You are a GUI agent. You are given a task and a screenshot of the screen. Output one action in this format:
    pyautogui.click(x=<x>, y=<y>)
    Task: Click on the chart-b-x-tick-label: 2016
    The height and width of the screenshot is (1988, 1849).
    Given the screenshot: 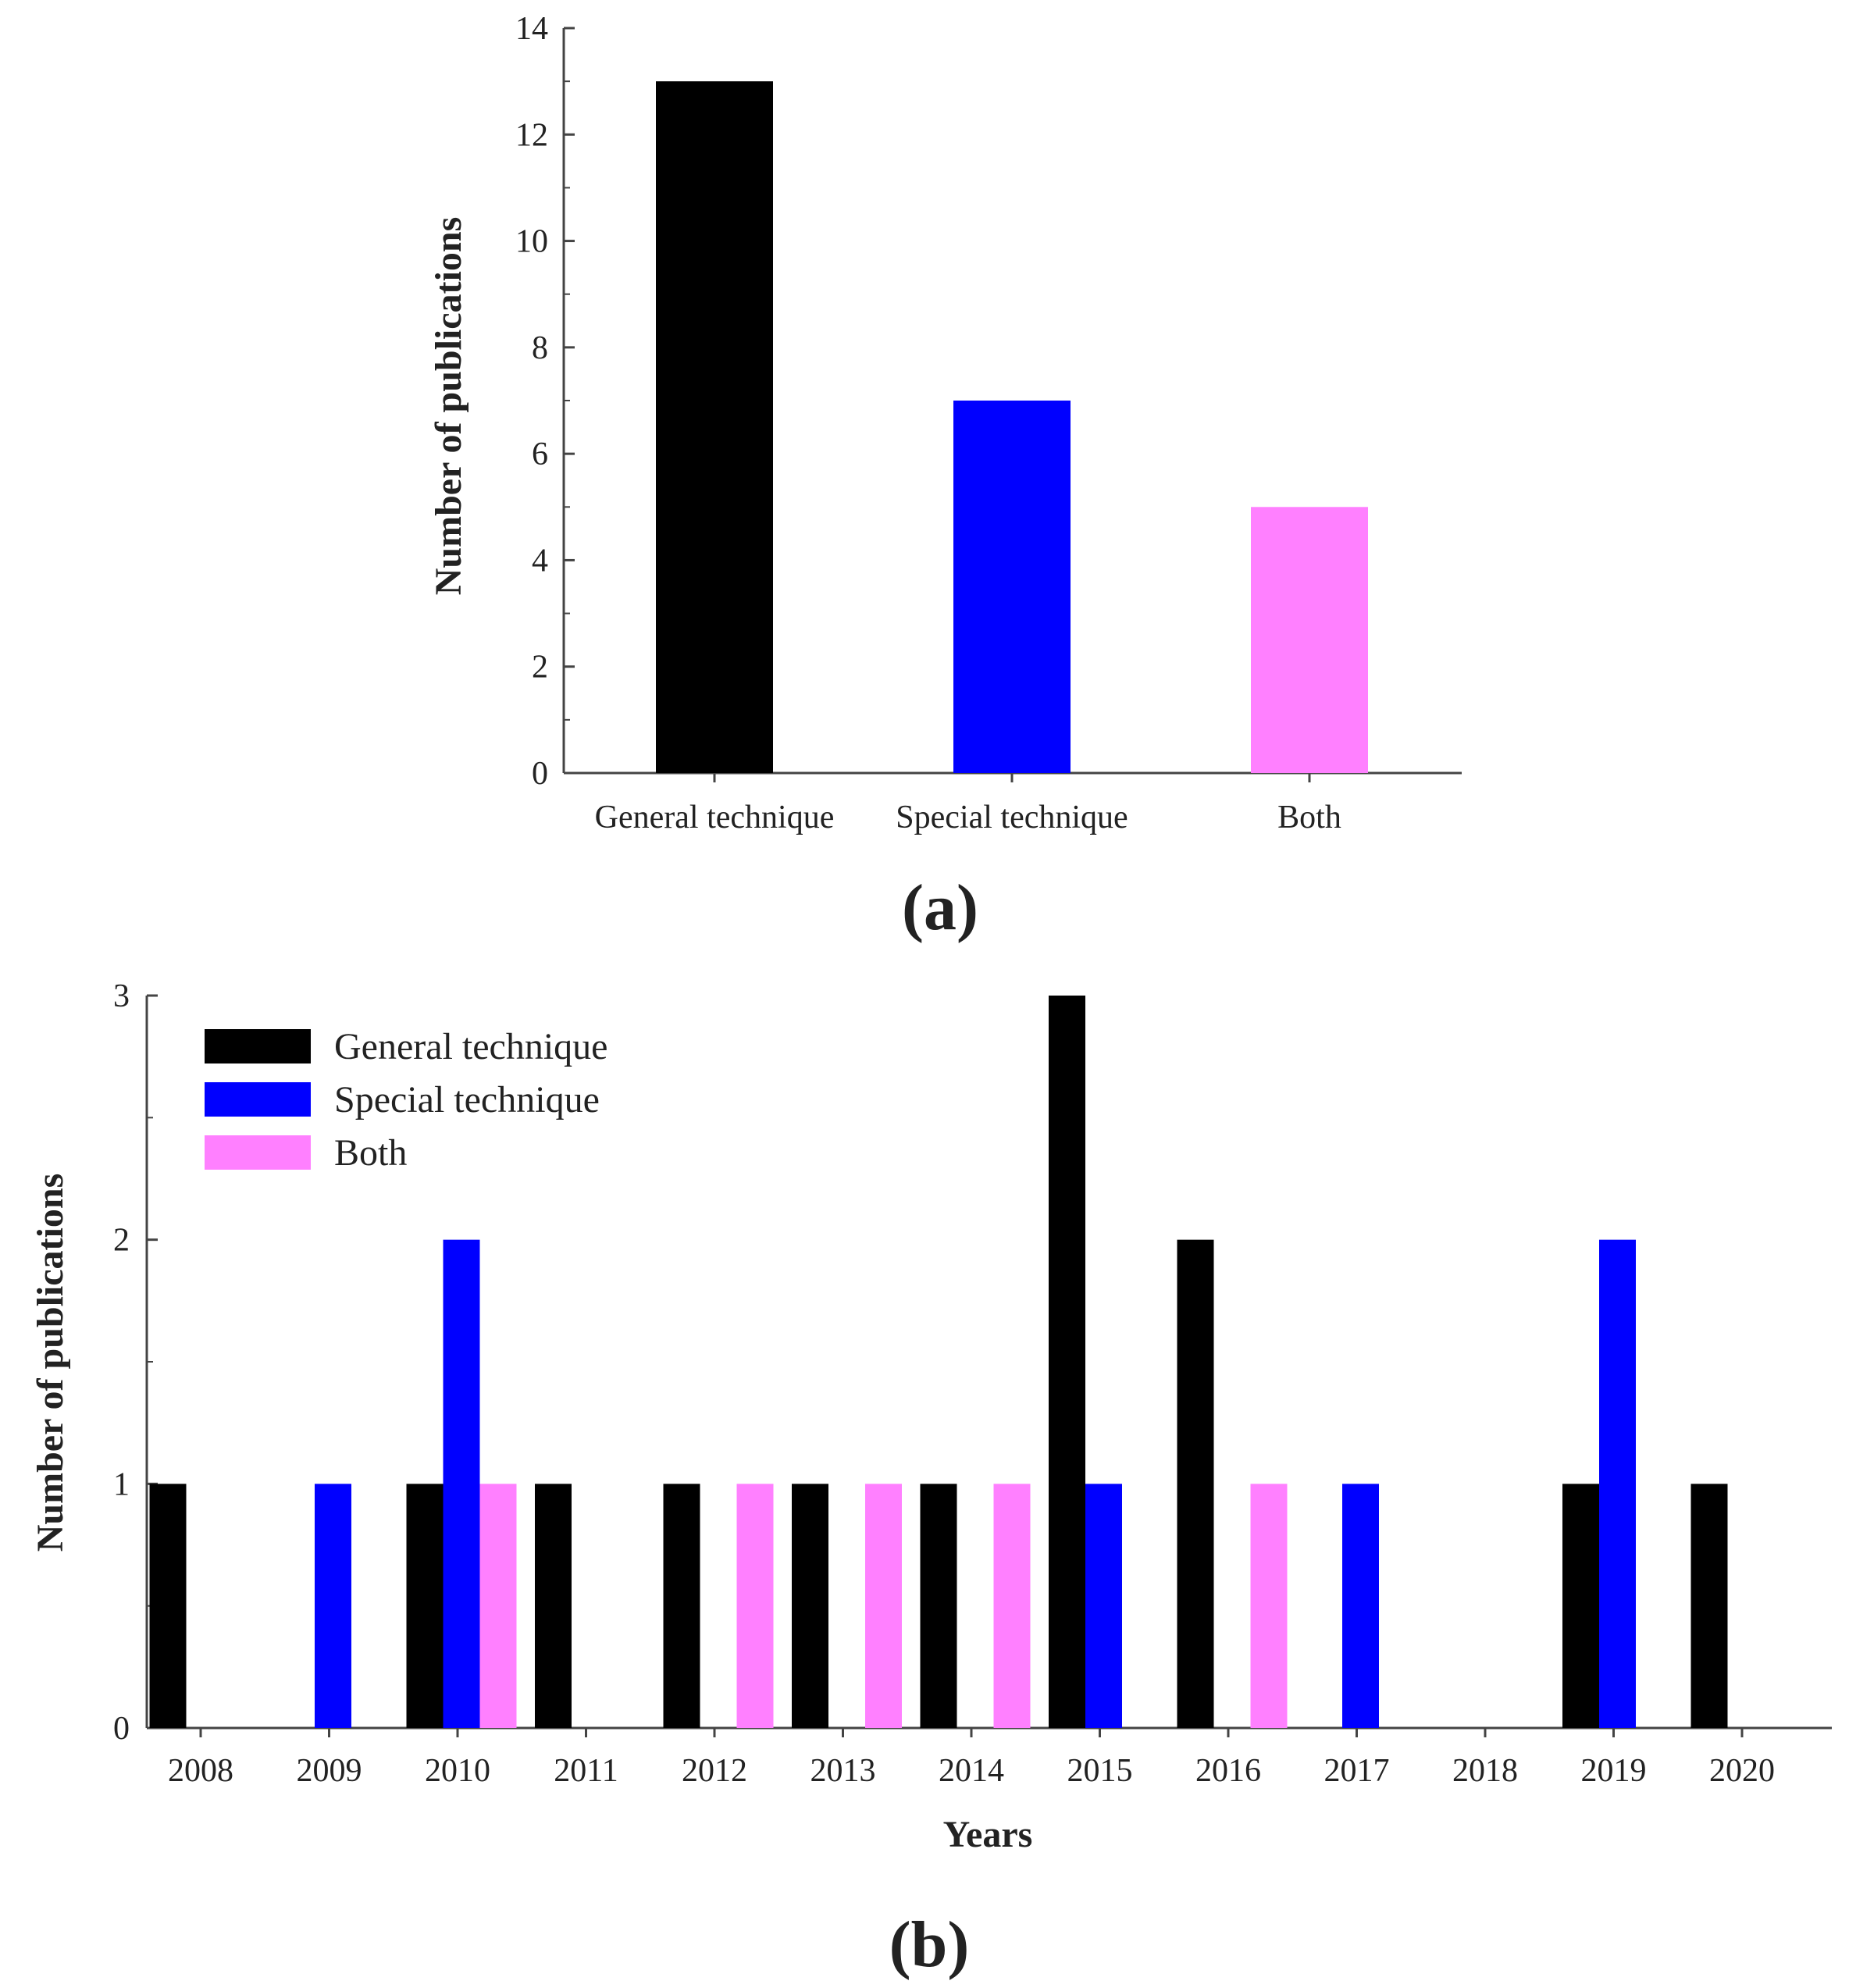 What is the action you would take?
    pyautogui.click(x=1228, y=1771)
    